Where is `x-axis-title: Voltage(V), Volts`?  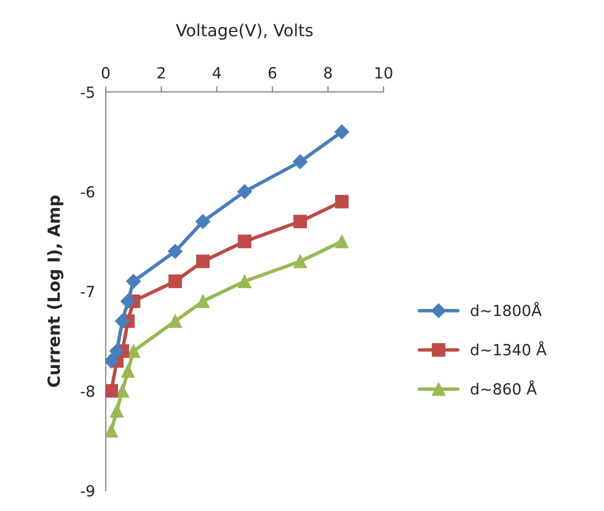 x-axis-title: Voltage(V), Volts is located at coordinates (244, 32).